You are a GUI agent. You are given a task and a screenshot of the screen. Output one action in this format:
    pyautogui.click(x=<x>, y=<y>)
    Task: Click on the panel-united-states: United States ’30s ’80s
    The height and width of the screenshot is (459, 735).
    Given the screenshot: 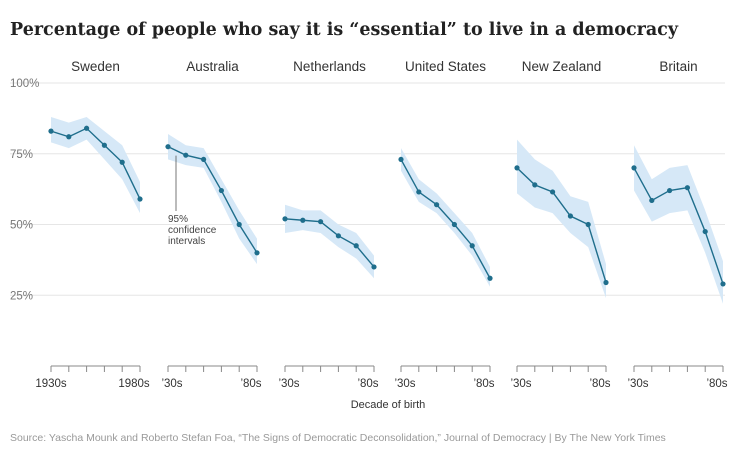 What is the action you would take?
    pyautogui.click(x=444, y=224)
    